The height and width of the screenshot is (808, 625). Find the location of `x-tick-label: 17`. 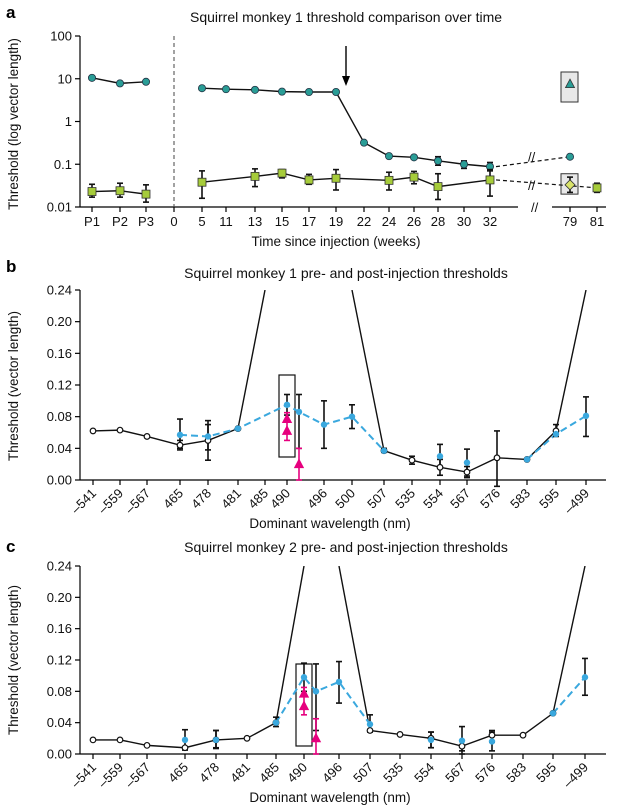

x-tick-label: 17 is located at coordinates (309, 221).